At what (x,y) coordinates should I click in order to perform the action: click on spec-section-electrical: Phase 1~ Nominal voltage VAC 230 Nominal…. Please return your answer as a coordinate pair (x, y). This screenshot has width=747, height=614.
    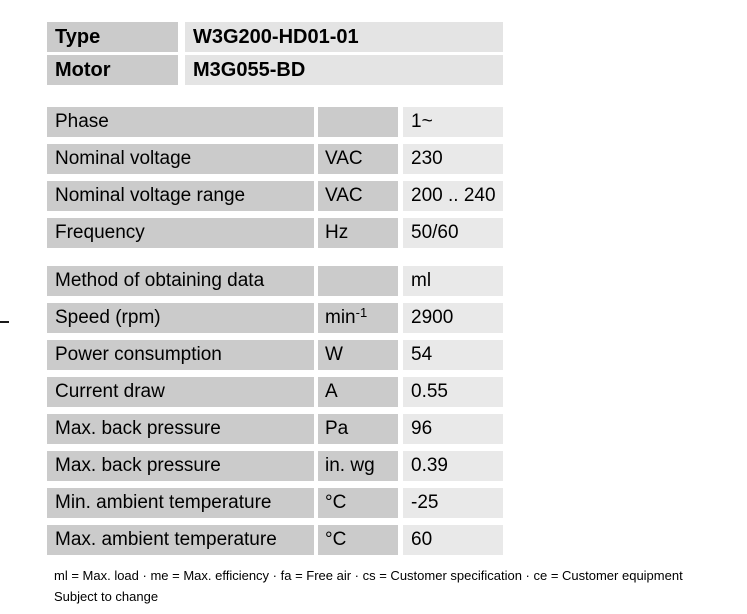
    Looking at the image, I should click on (275, 177).